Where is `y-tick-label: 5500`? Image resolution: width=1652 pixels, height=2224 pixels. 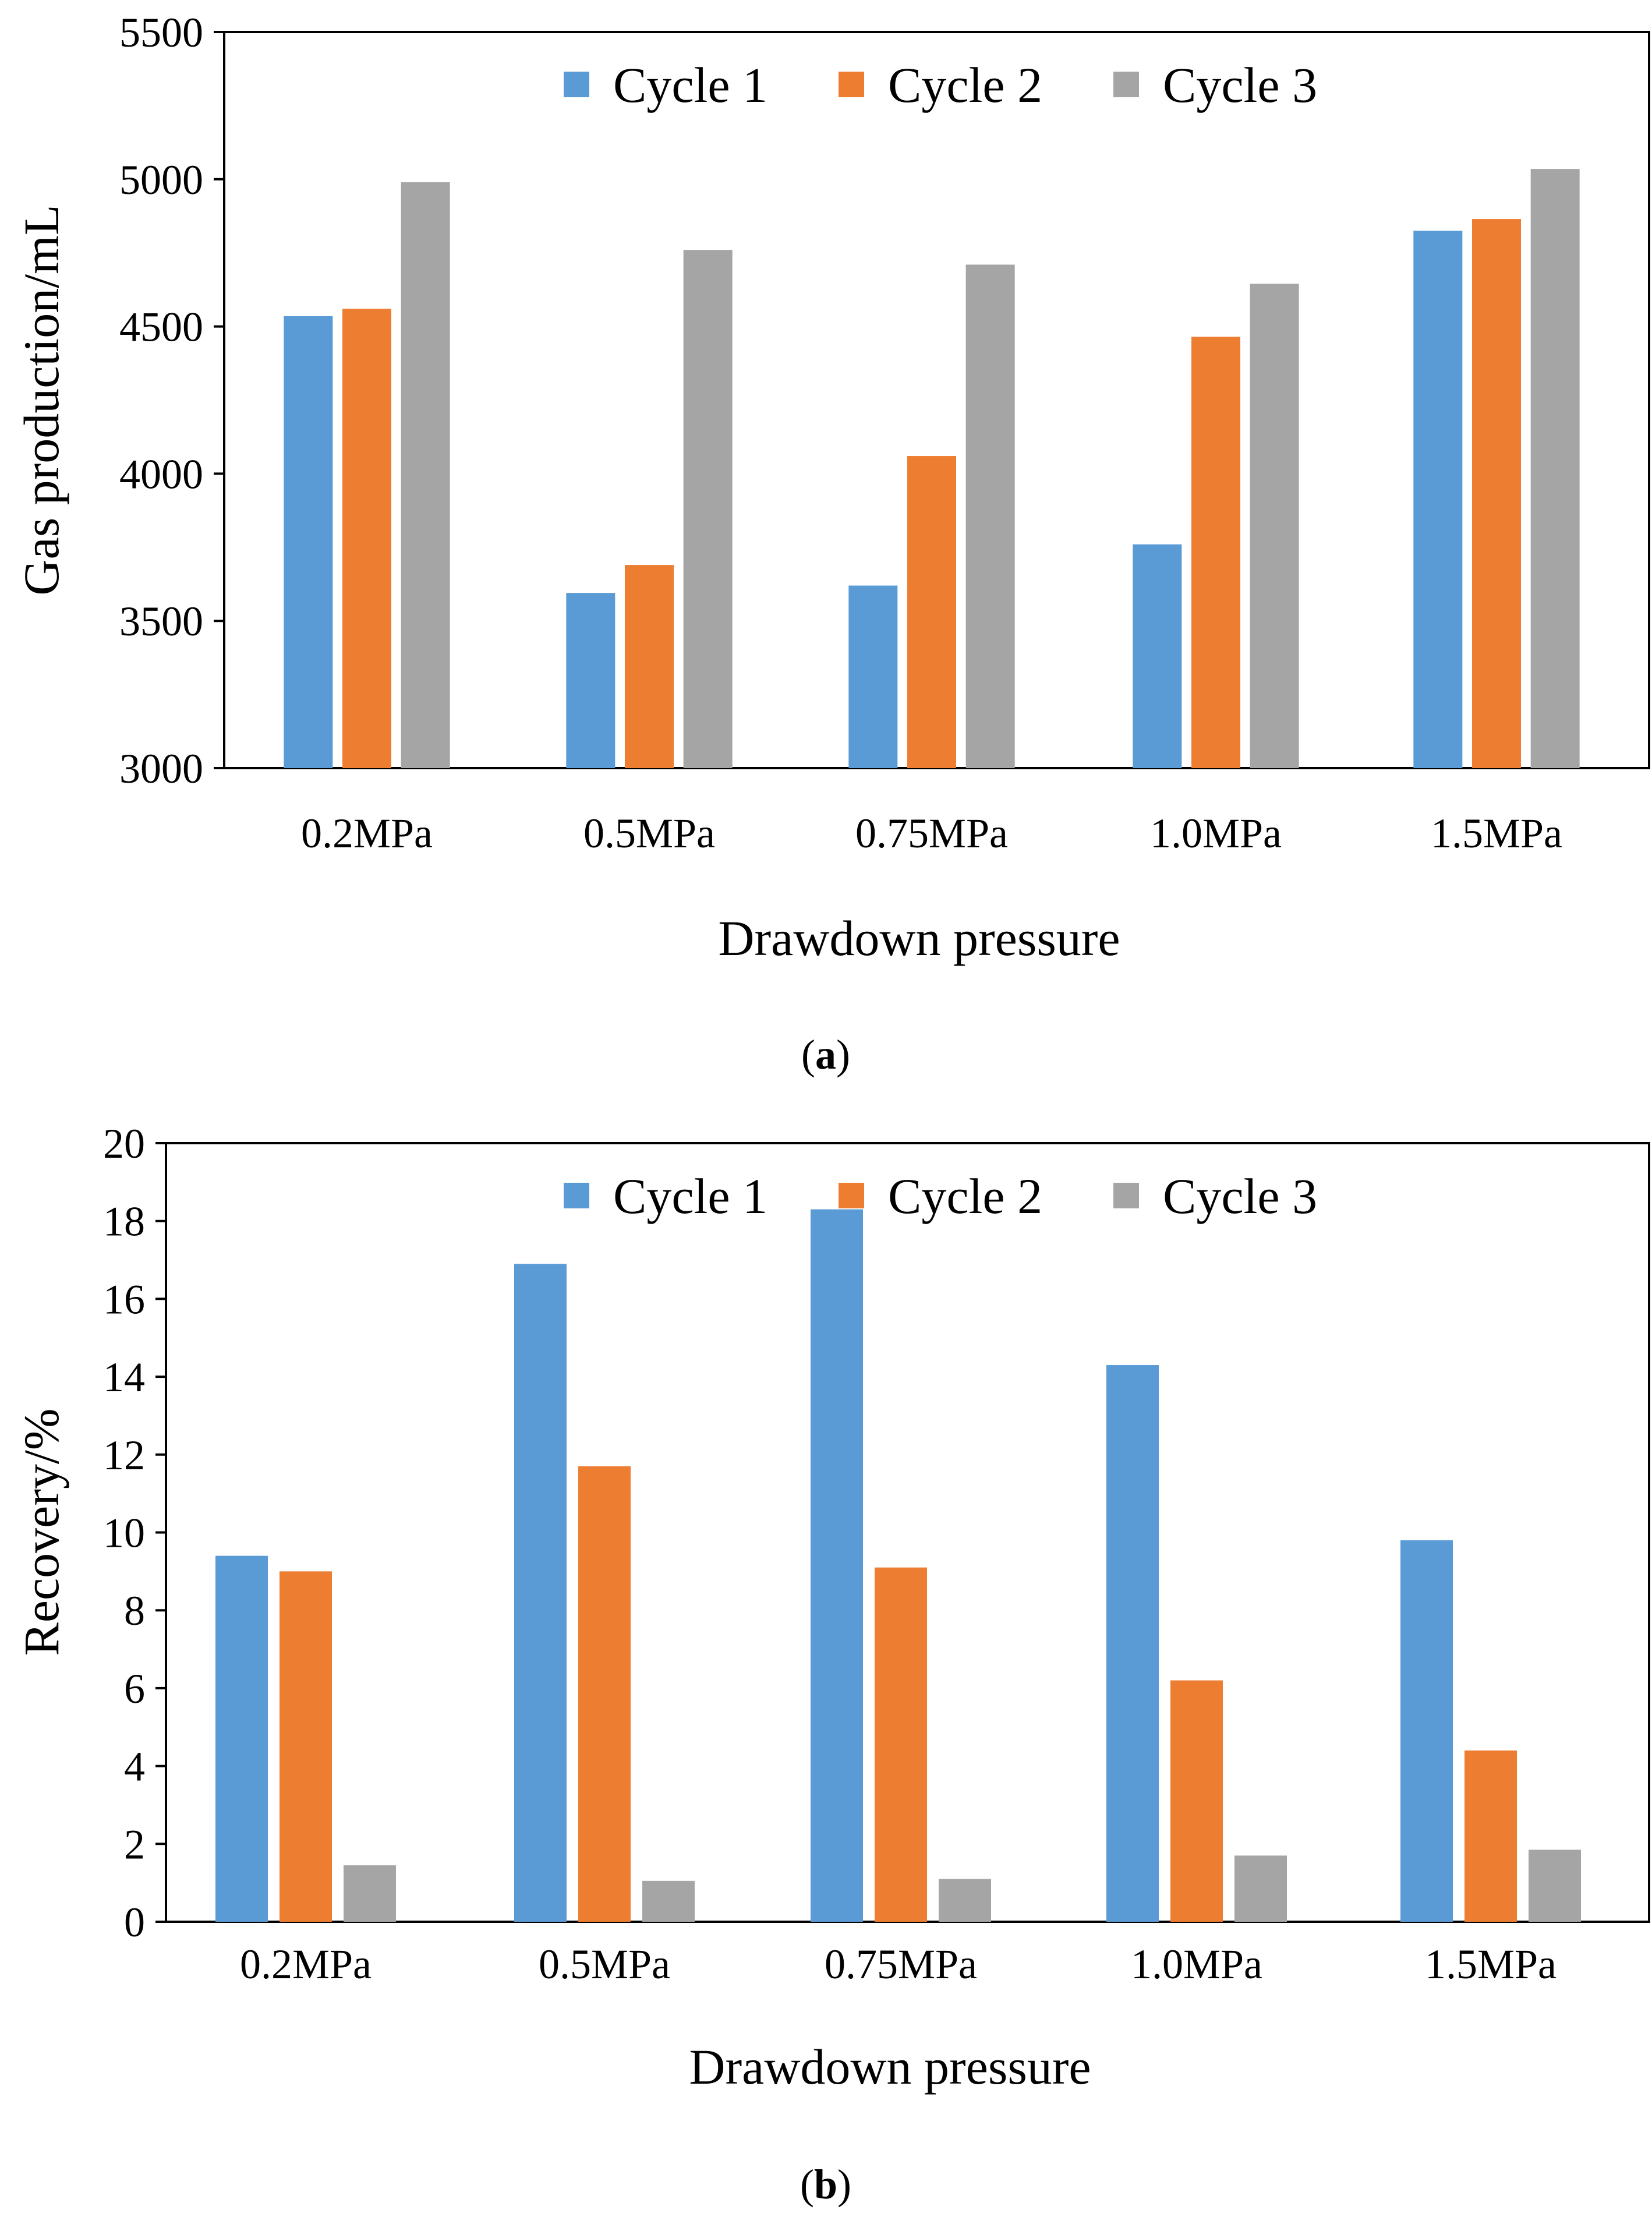
y-tick-label: 5500 is located at coordinates (161, 32).